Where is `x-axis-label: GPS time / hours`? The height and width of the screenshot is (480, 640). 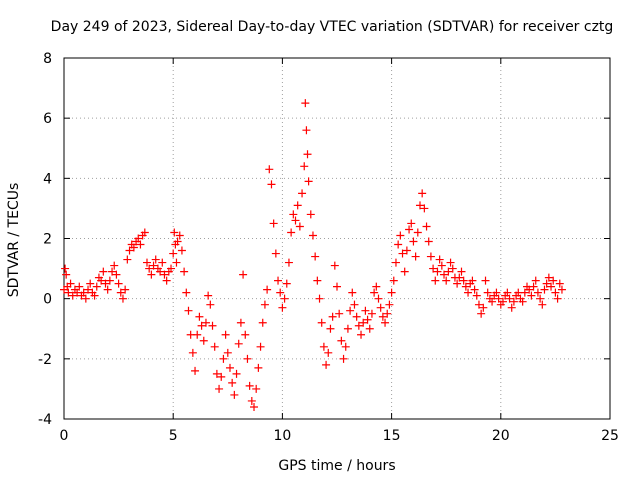
x-axis-label: GPS time / hours is located at coordinates (336, 466).